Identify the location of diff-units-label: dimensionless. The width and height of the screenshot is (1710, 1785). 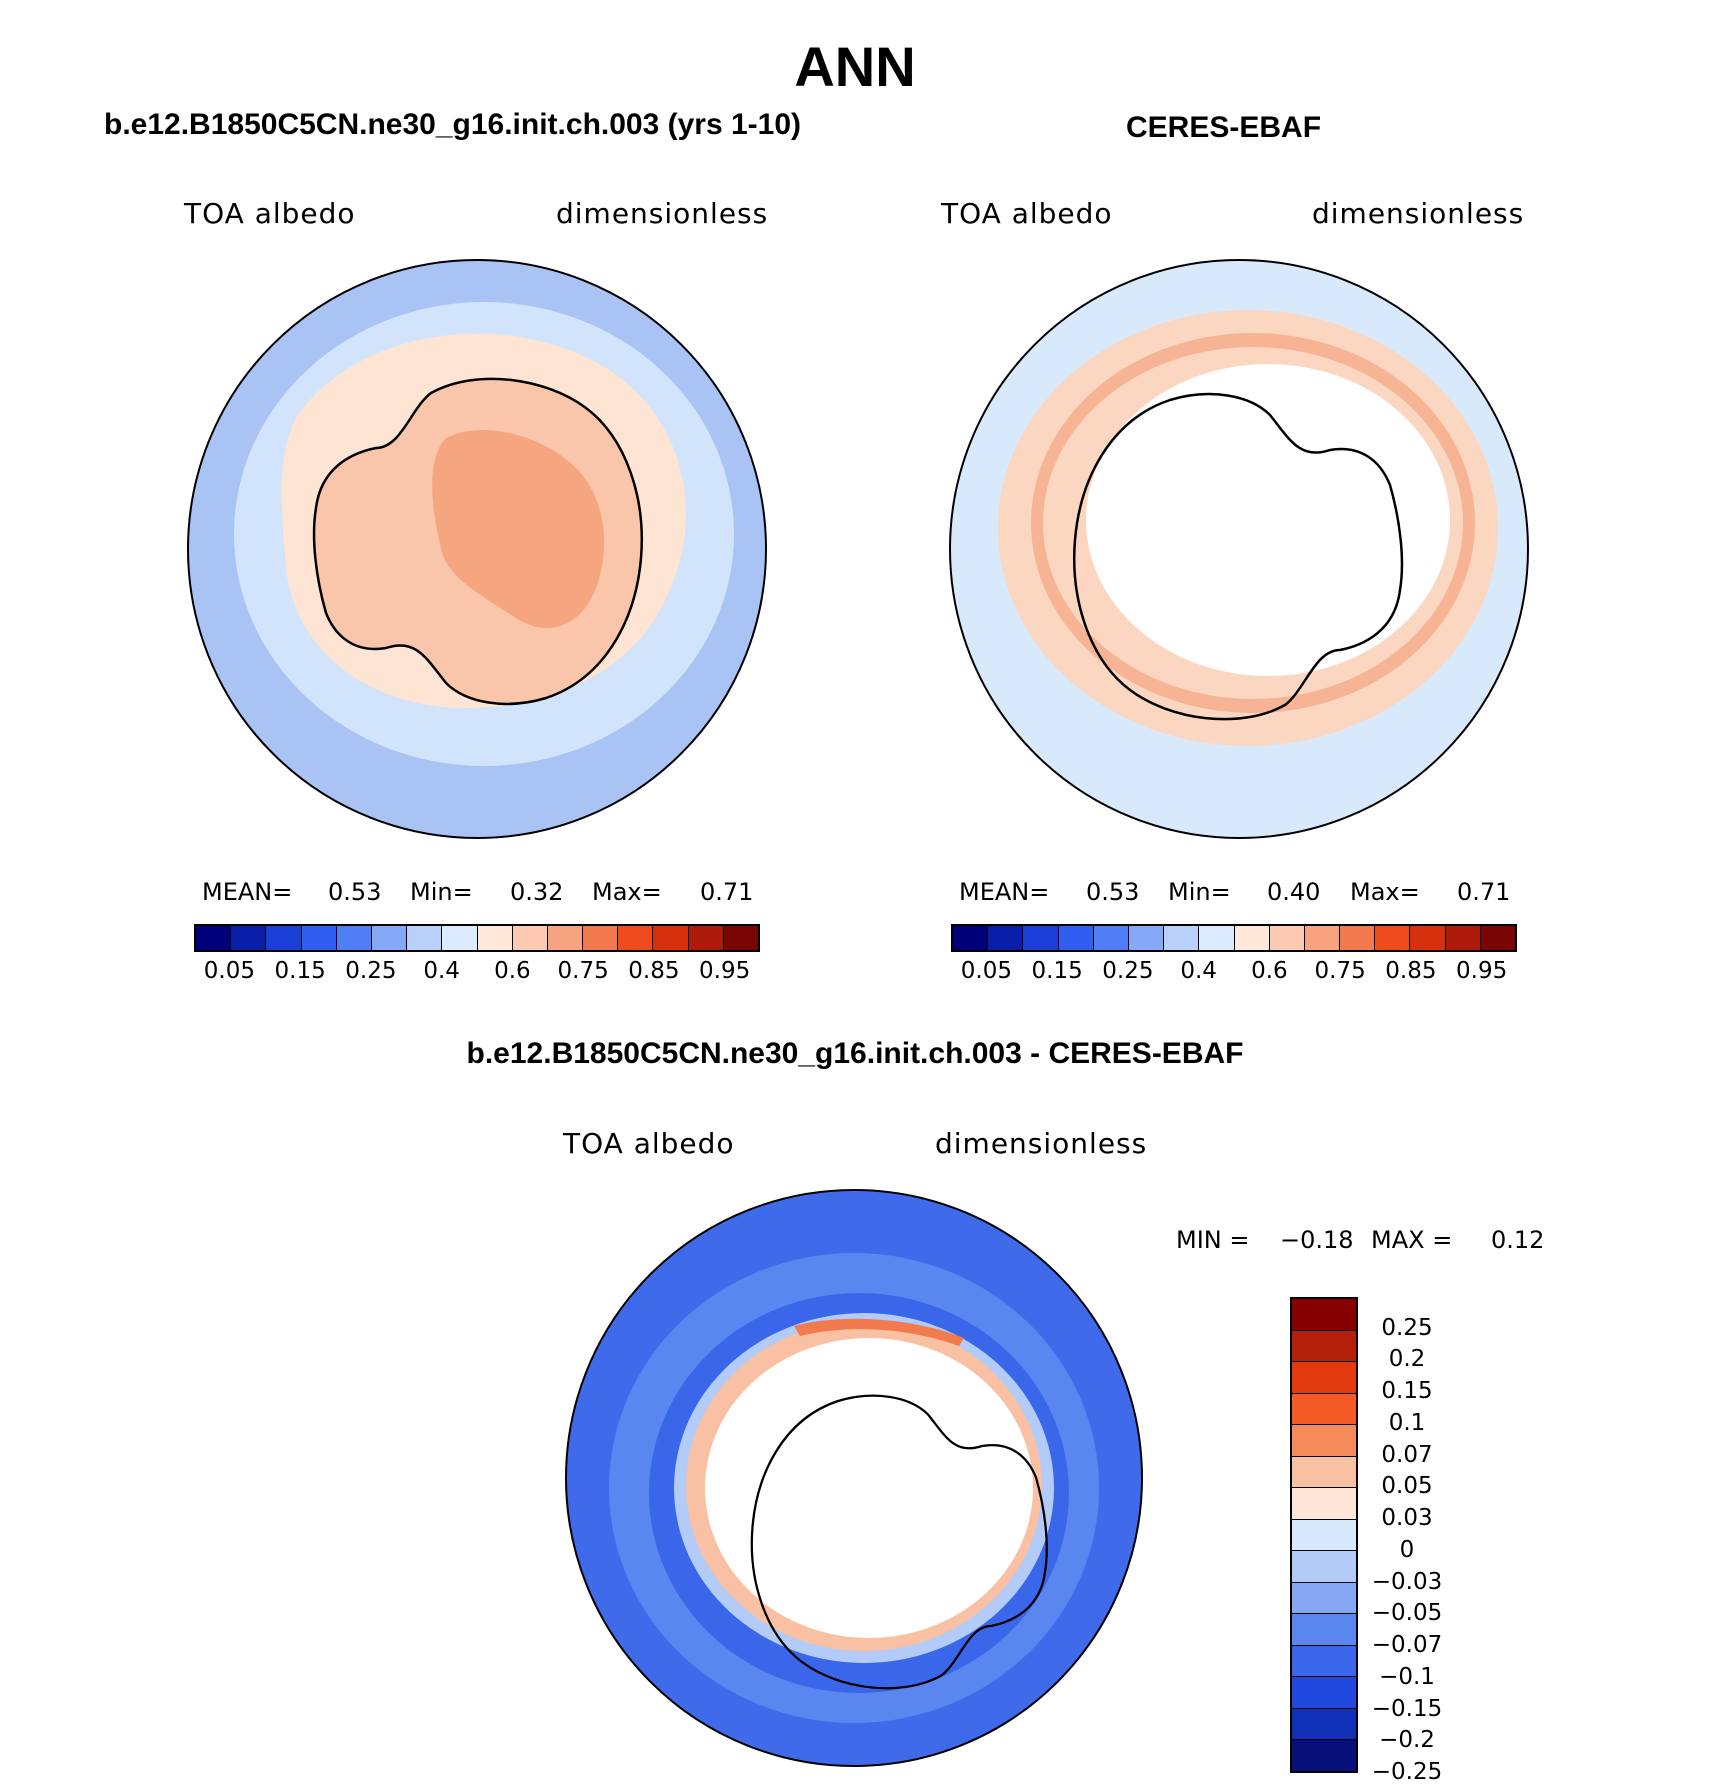
(1041, 1143).